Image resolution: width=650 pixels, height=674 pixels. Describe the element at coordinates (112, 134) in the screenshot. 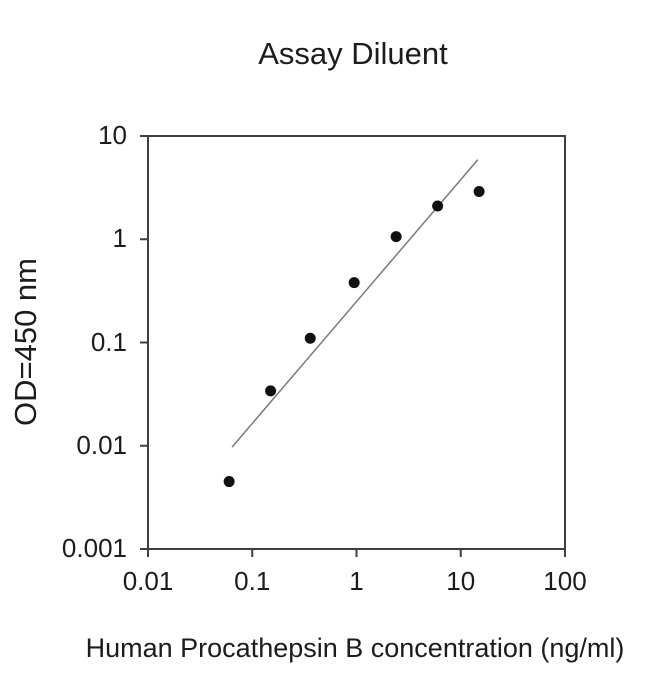

I see `y-tick-label: 10` at that location.